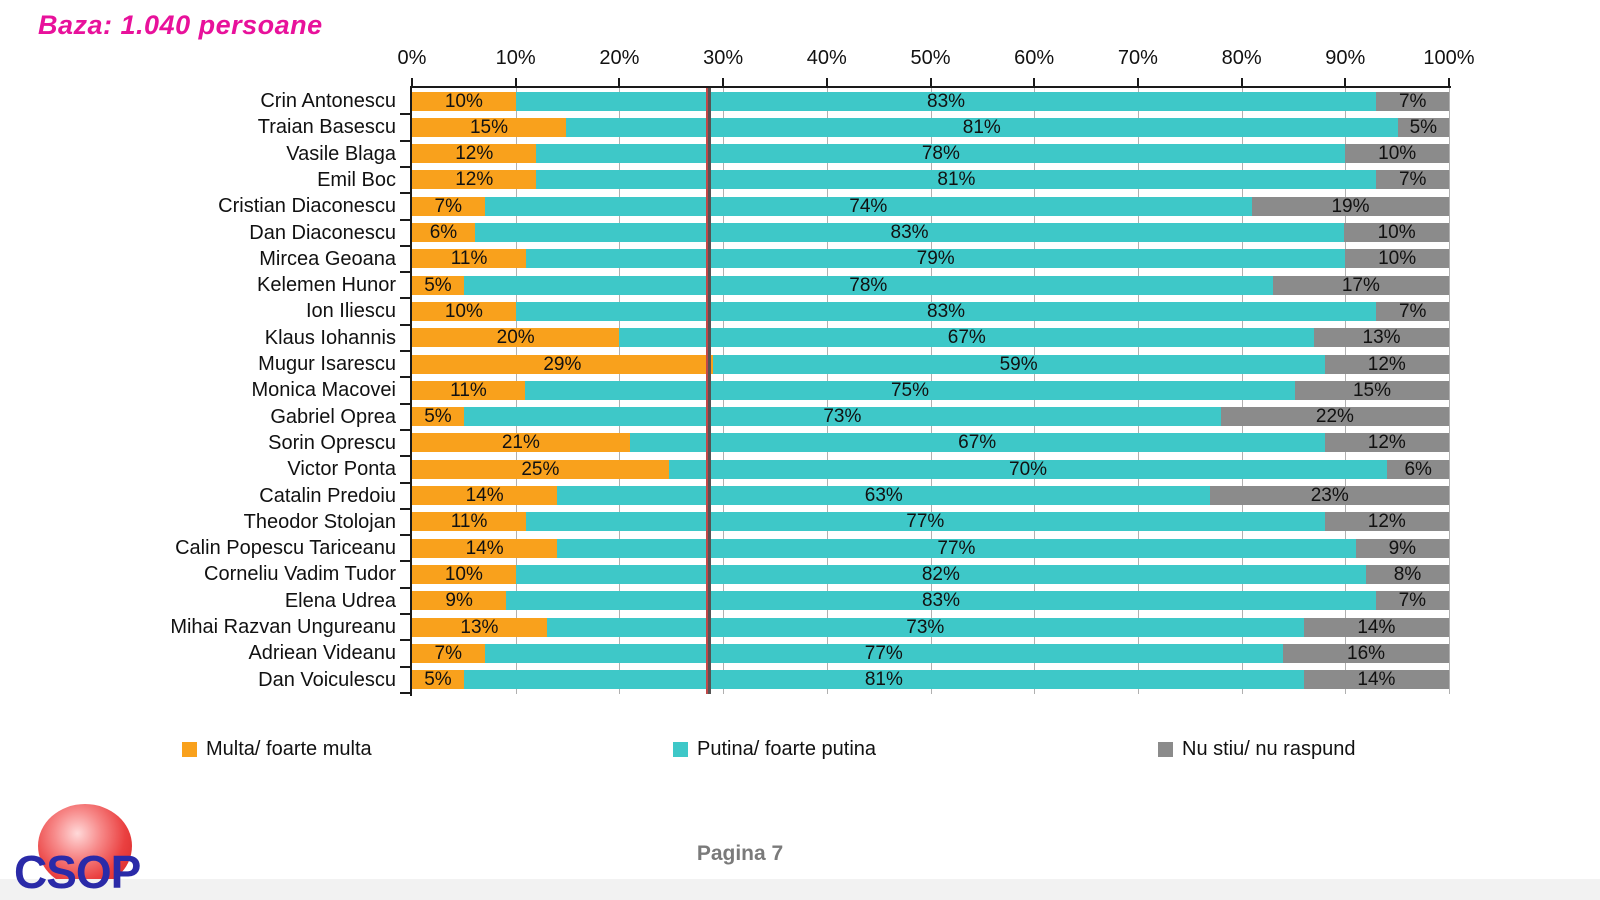 The image size is (1600, 900). I want to click on bar-value-label: 23%, so click(1329, 495).